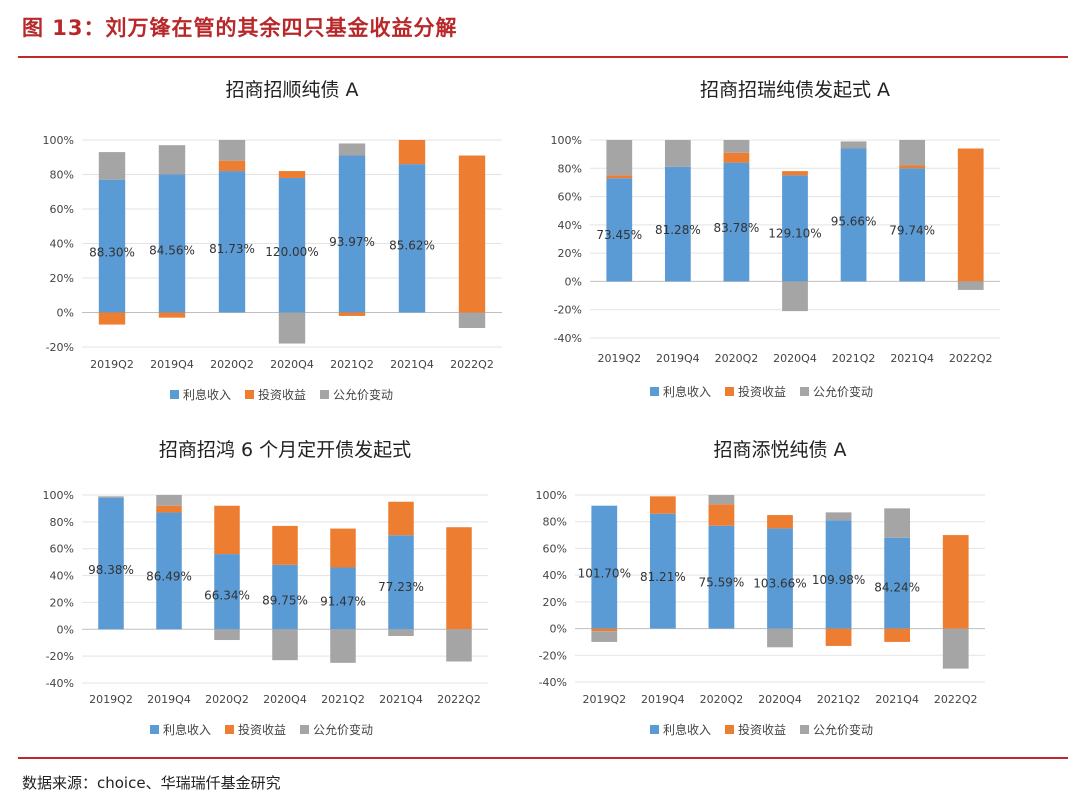 The width and height of the screenshot is (1080, 810). I want to click on data-label: 83.78%, so click(737, 228).